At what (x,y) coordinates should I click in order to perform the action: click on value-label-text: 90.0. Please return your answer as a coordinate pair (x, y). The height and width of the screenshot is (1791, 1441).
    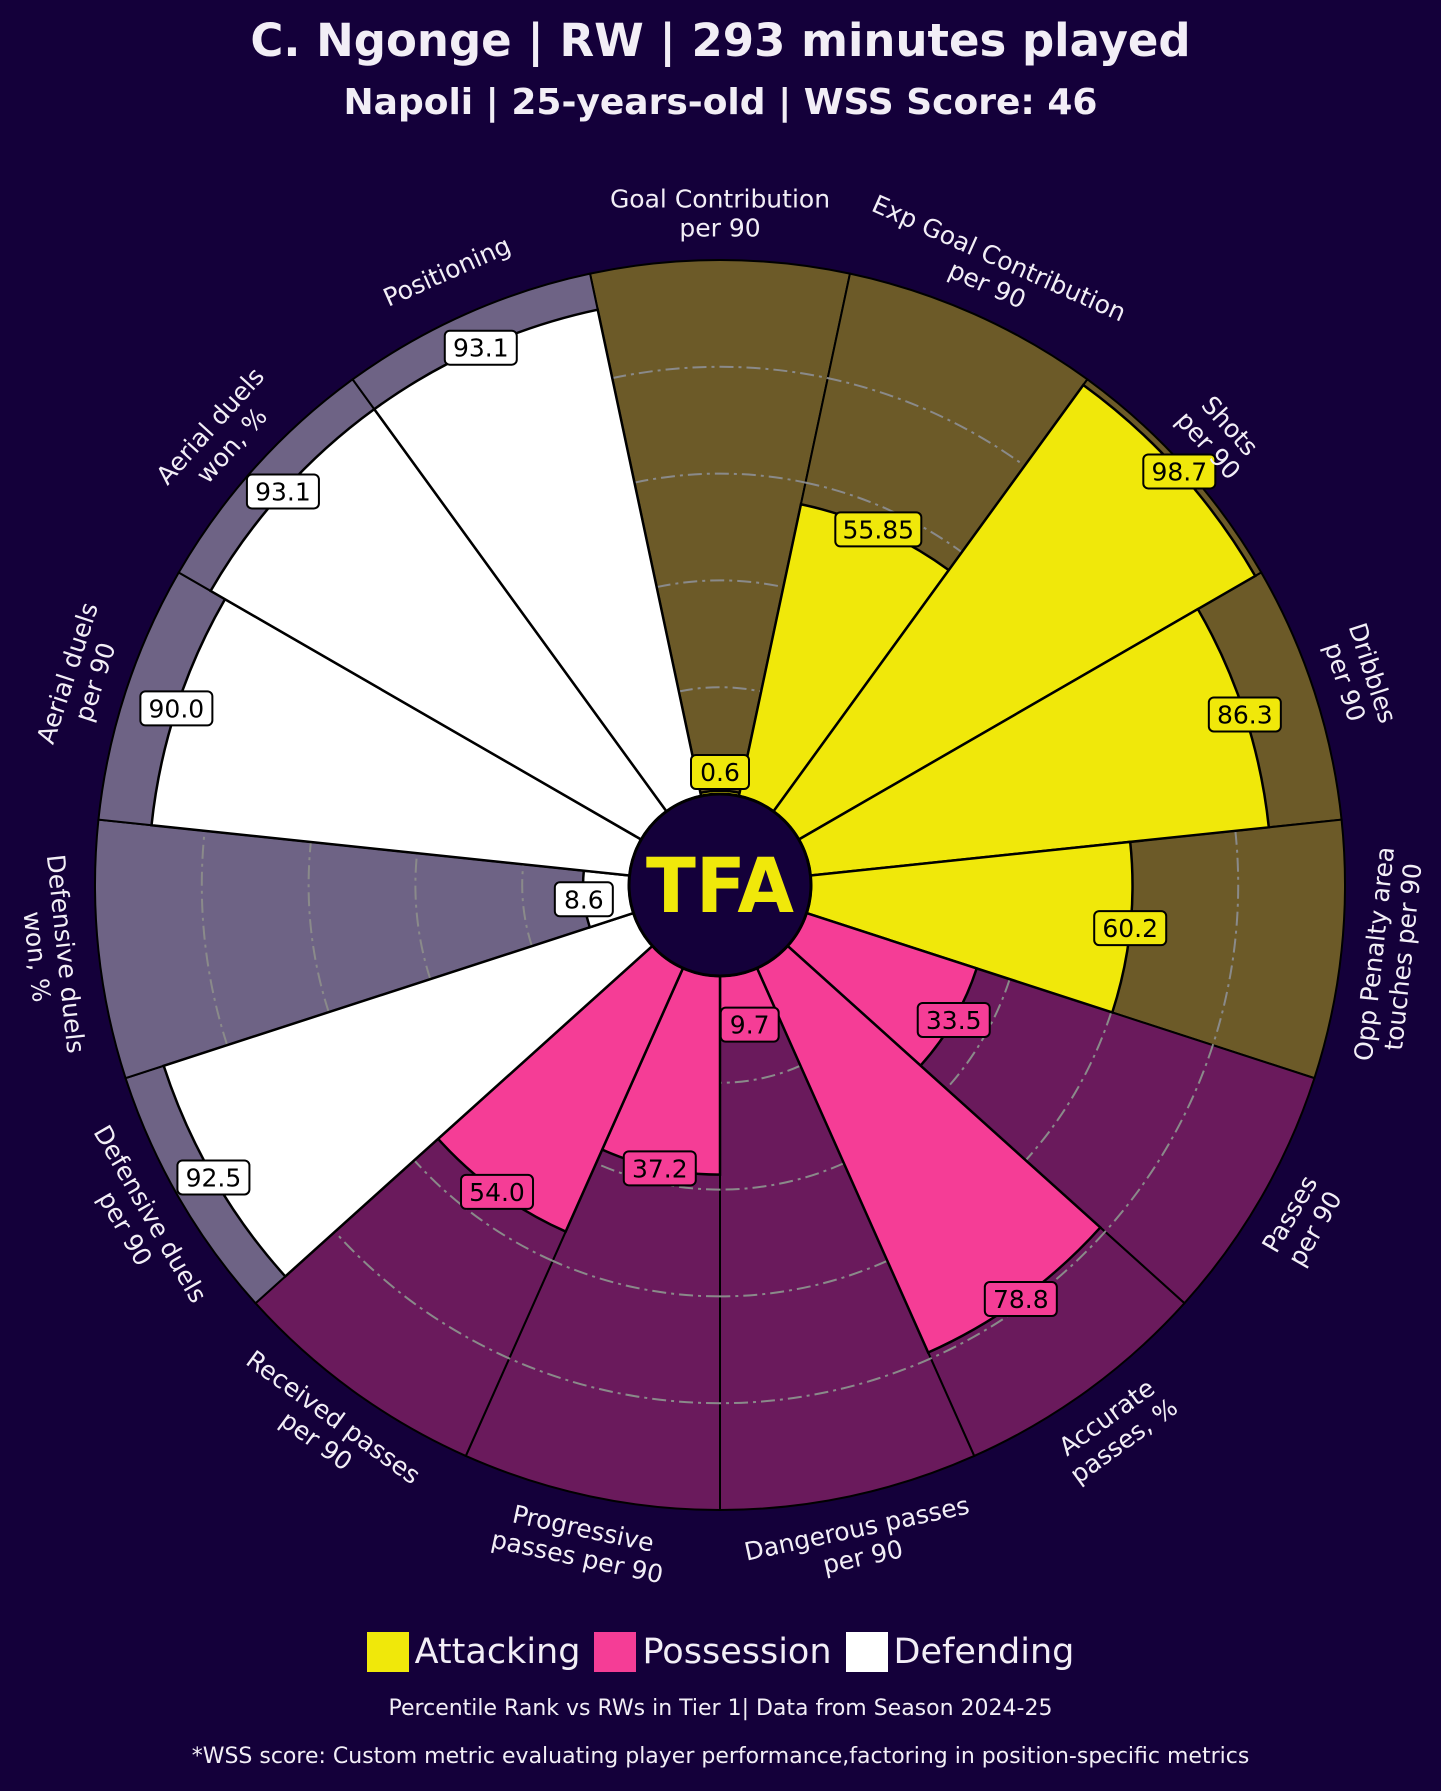
    Looking at the image, I should click on (177, 708).